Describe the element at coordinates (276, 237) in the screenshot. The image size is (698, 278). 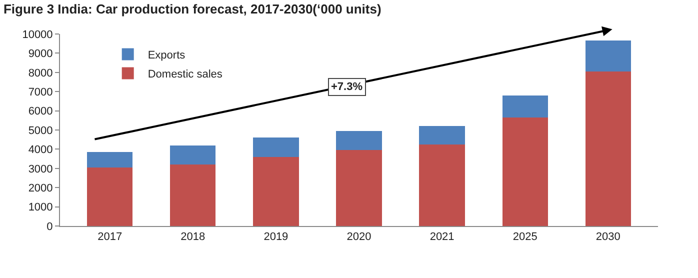
I see `x-tick-label: 2019` at that location.